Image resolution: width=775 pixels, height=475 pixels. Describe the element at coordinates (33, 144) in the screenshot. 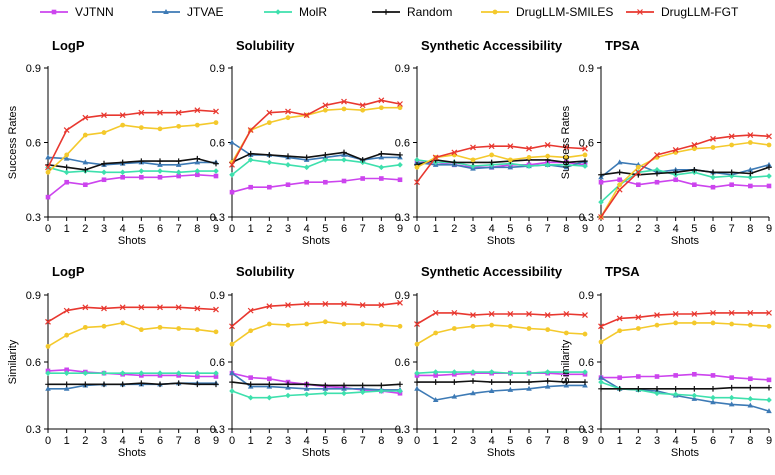

I see `y-tick-label: 0.6` at that location.